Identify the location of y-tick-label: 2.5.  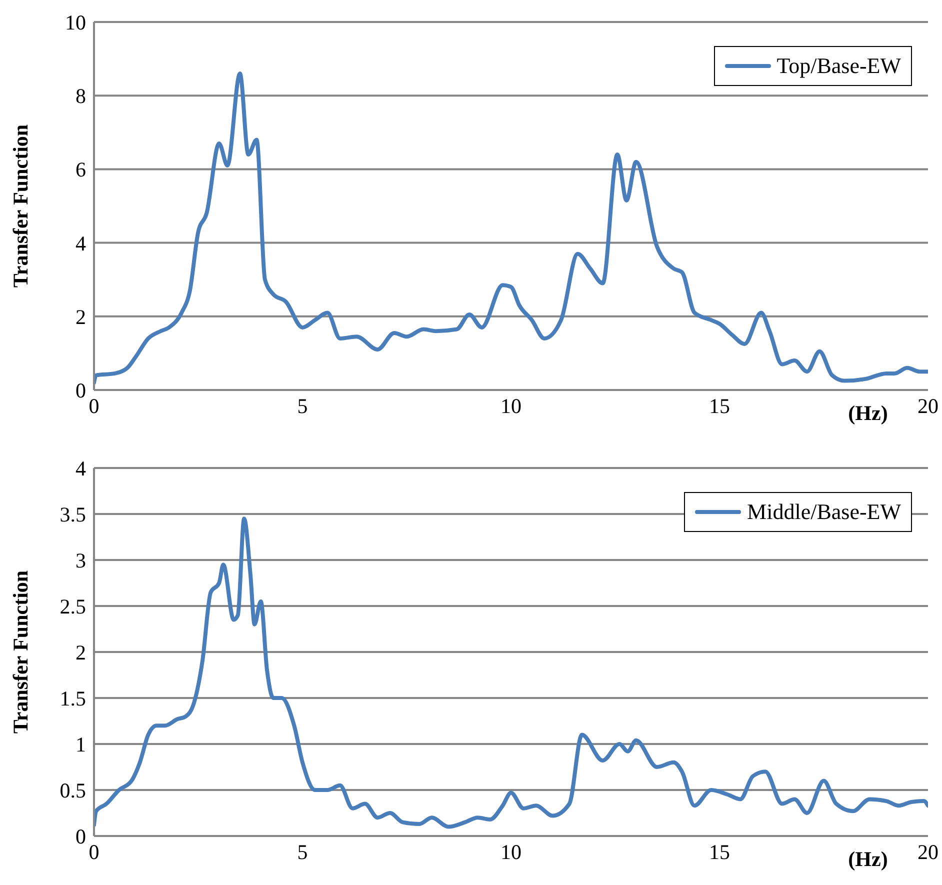
(73, 606).